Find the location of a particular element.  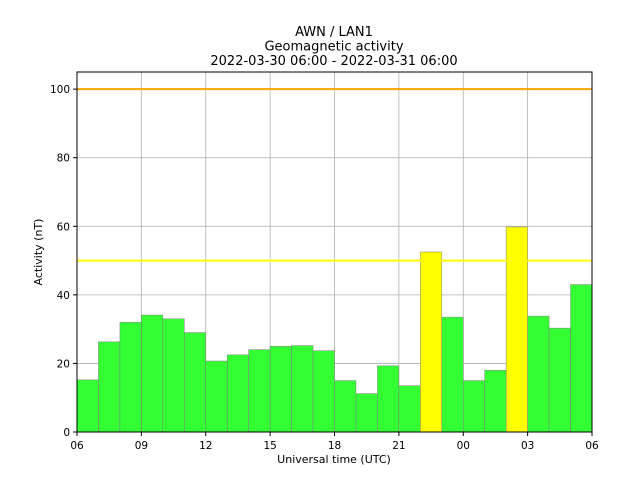

y-axis-label: Activity (nT) is located at coordinates (38, 252).